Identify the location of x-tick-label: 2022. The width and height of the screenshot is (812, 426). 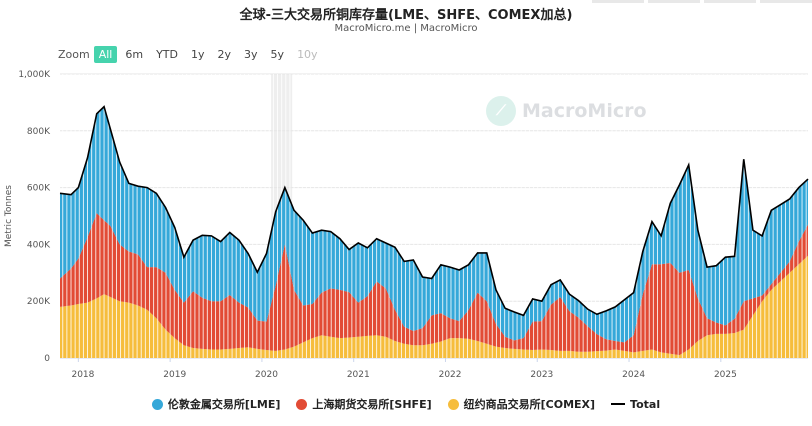
(450, 375).